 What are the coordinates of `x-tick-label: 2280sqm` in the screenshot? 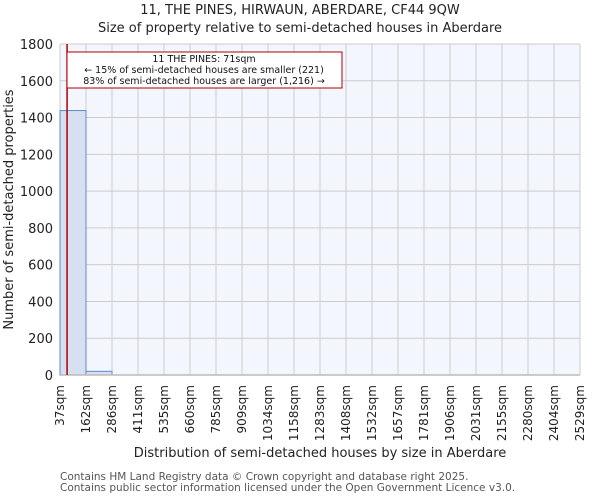 It's located at (528, 413).